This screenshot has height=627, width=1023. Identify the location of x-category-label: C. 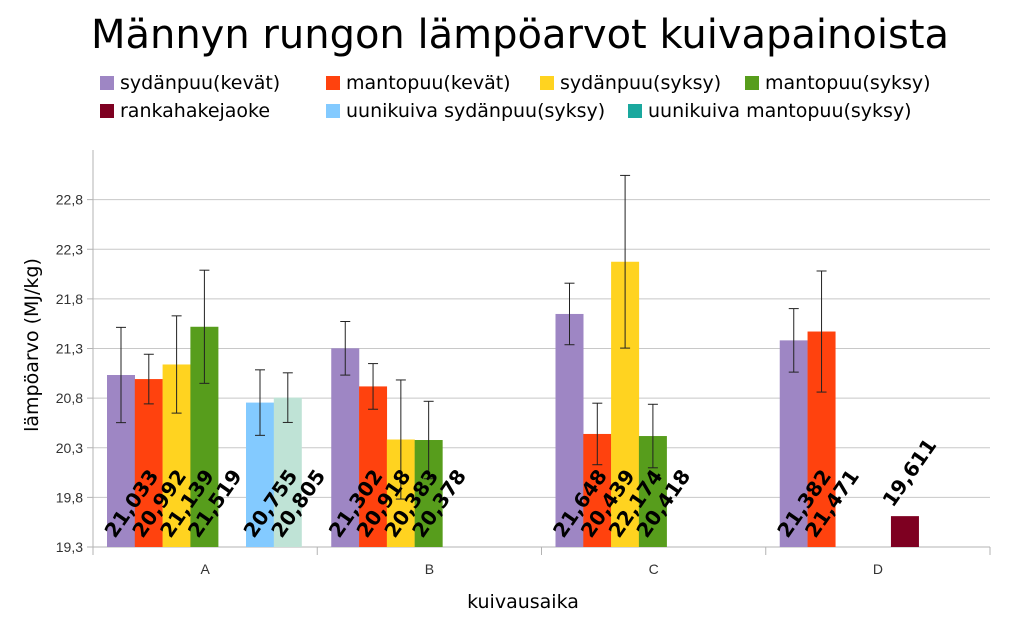
(654, 569).